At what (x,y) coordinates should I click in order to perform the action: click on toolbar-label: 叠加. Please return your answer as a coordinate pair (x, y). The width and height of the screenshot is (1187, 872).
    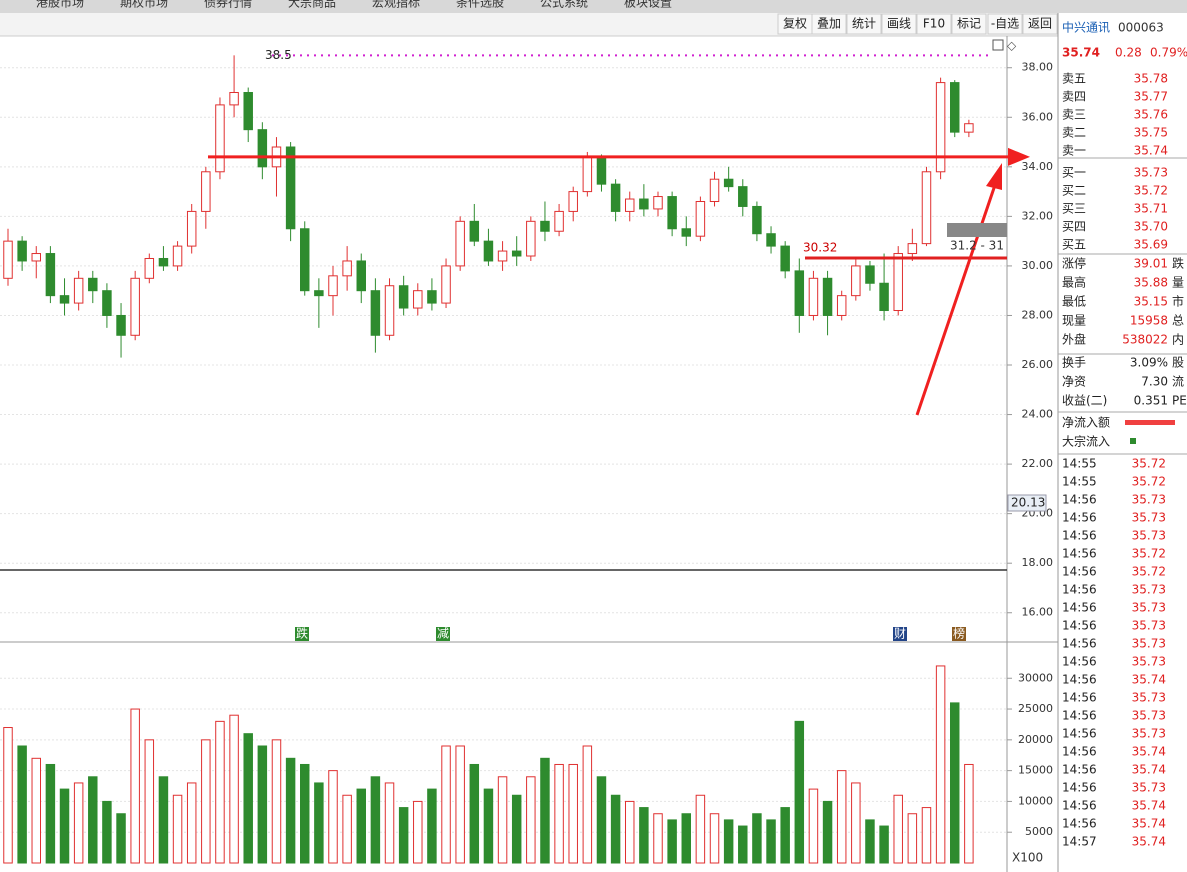
    Looking at the image, I should click on (829, 24).